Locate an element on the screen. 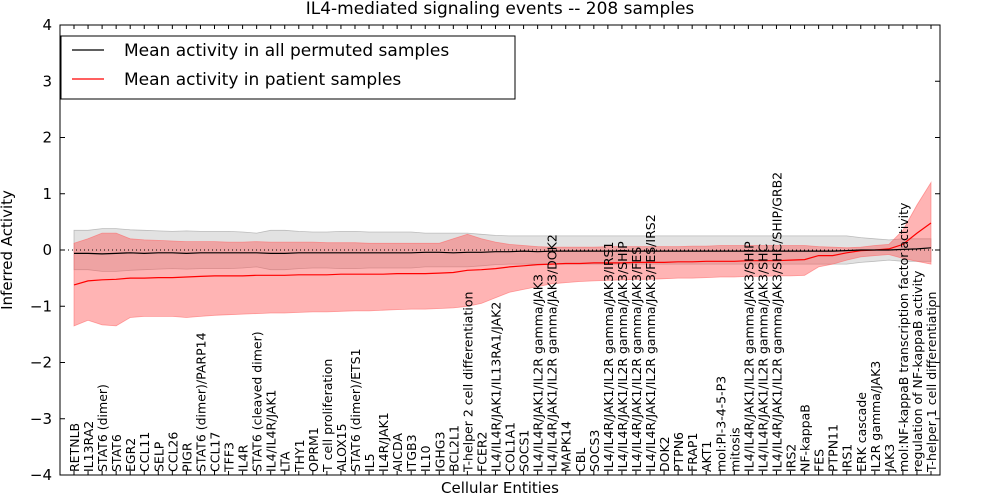  x-tick-label: IL13RA2 is located at coordinates (88, 446).